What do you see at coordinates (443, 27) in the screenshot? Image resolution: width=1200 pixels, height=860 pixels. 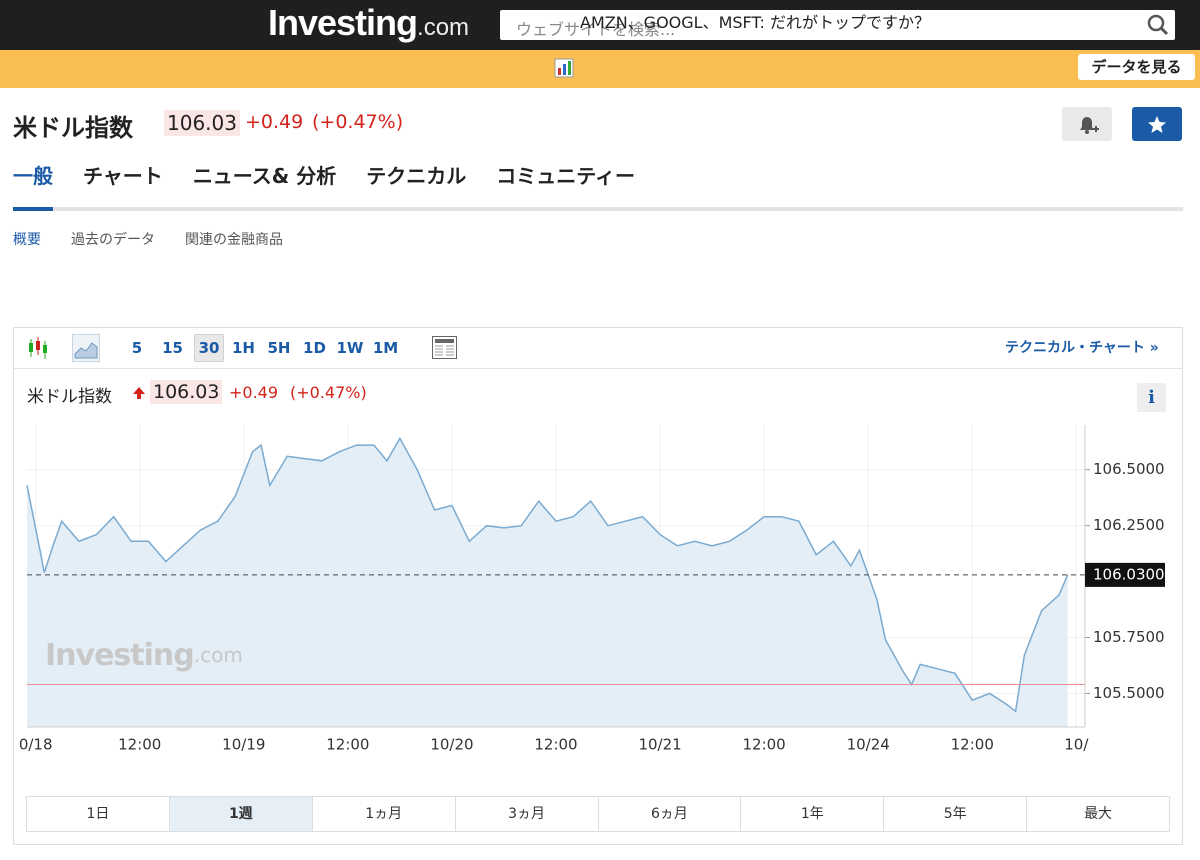 I see `logo-suffix: .com` at bounding box center [443, 27].